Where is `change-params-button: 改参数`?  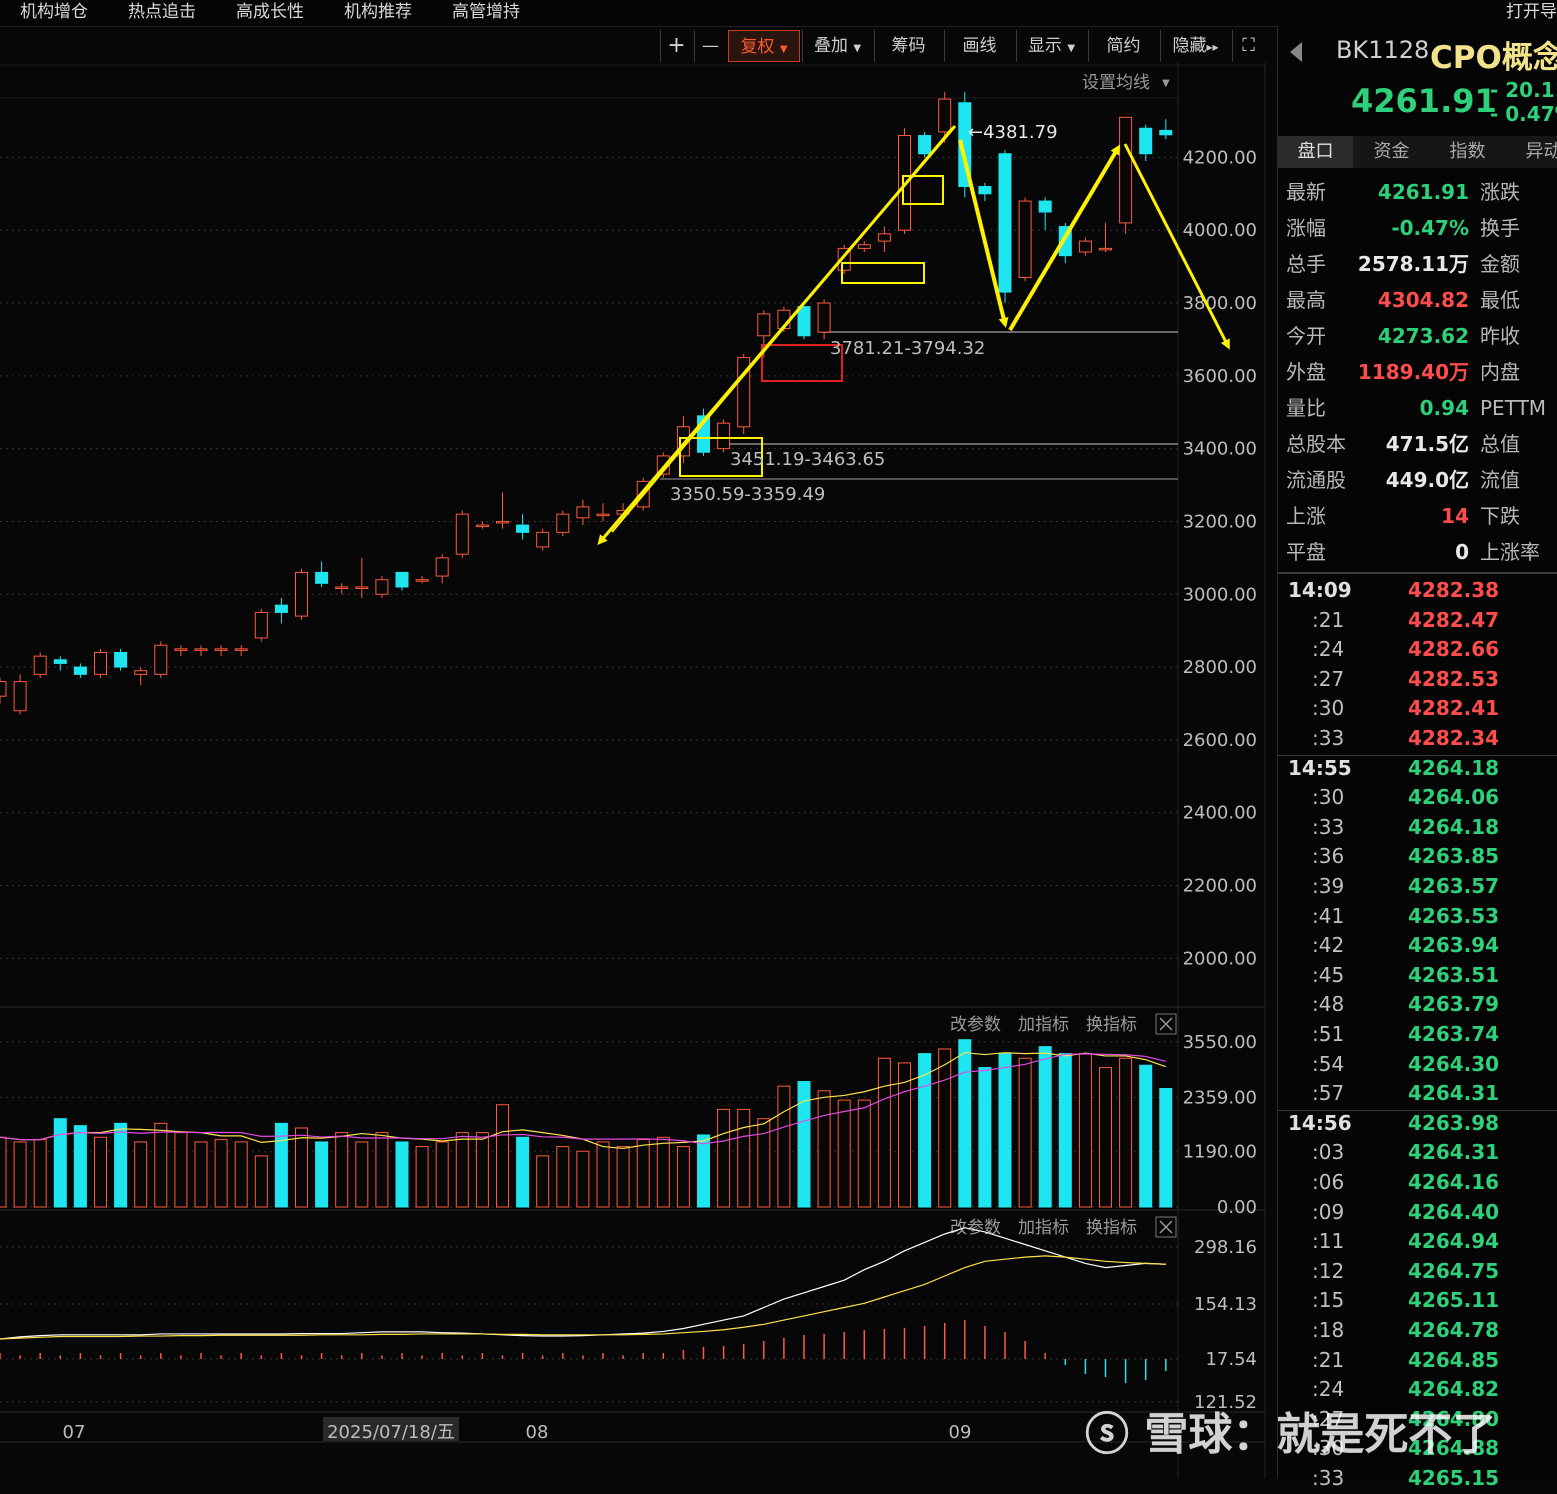 change-params-button: 改参数 is located at coordinates (975, 1025).